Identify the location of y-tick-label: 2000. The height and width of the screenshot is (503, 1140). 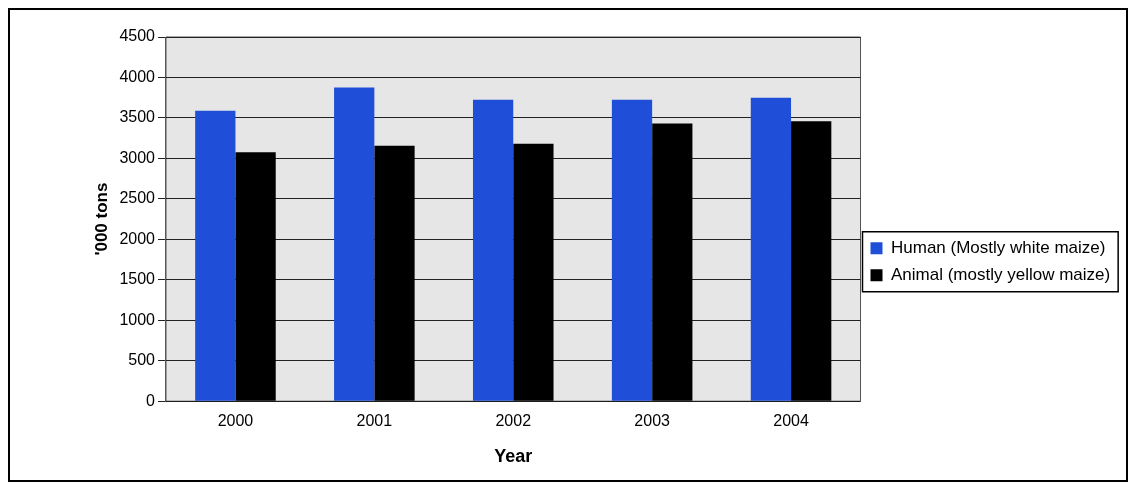
(137, 238).